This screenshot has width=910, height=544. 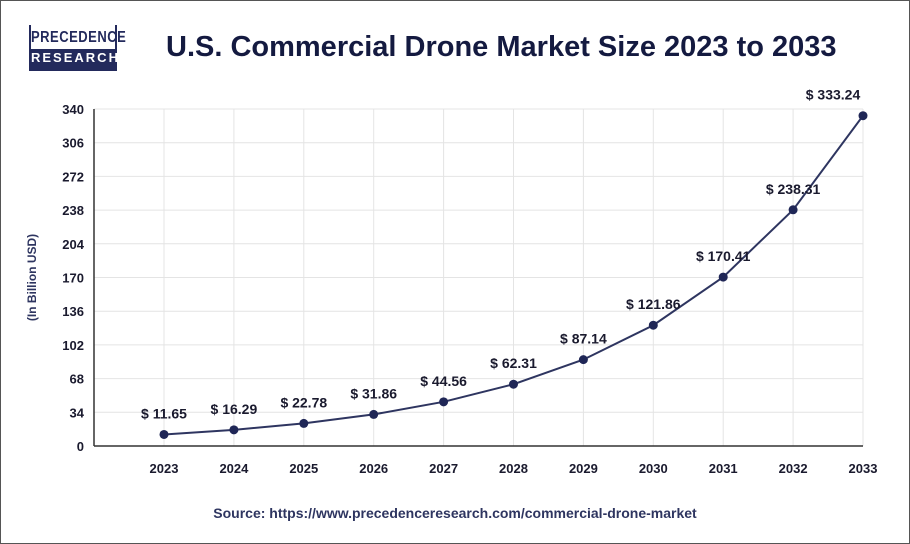 I want to click on data-label: $ 87.14, so click(x=583, y=339).